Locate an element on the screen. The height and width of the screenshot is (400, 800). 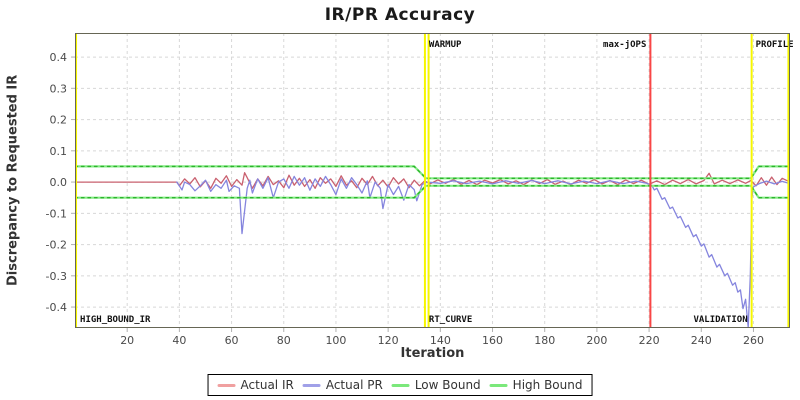
legend-item-low-bound: Low Bound is located at coordinates (436, 385).